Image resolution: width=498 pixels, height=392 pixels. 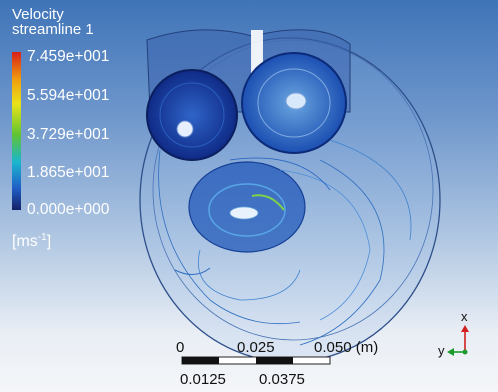 I want to click on scale-label-0050: 0.050 (m), so click(x=346, y=347).